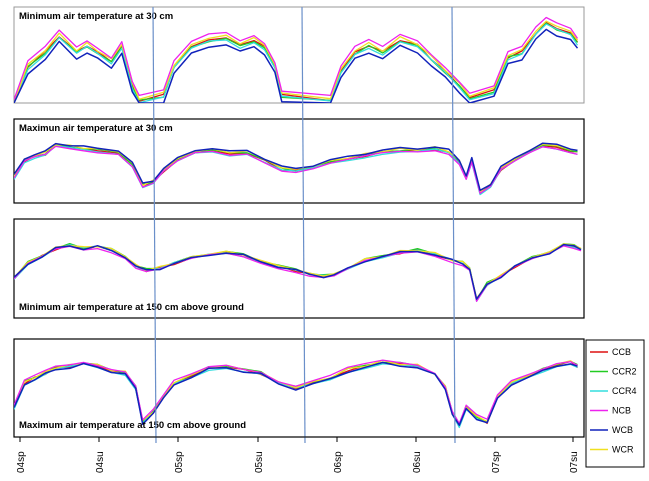 The height and width of the screenshot is (481, 649). I want to click on legend-box, so click(615, 403).